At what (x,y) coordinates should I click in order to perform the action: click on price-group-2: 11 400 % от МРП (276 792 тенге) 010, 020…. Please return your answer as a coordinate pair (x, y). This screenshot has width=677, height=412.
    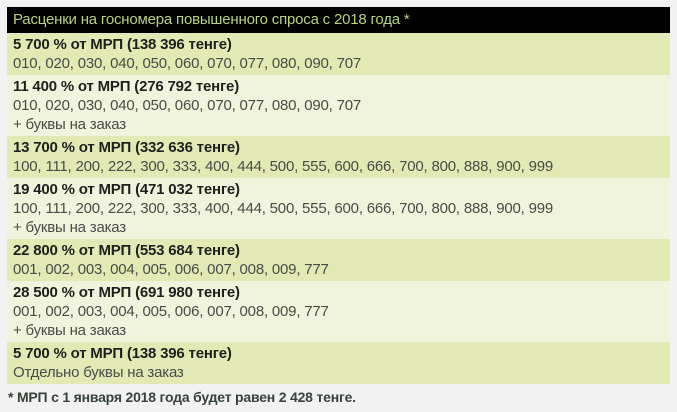
    Looking at the image, I should click on (338, 105).